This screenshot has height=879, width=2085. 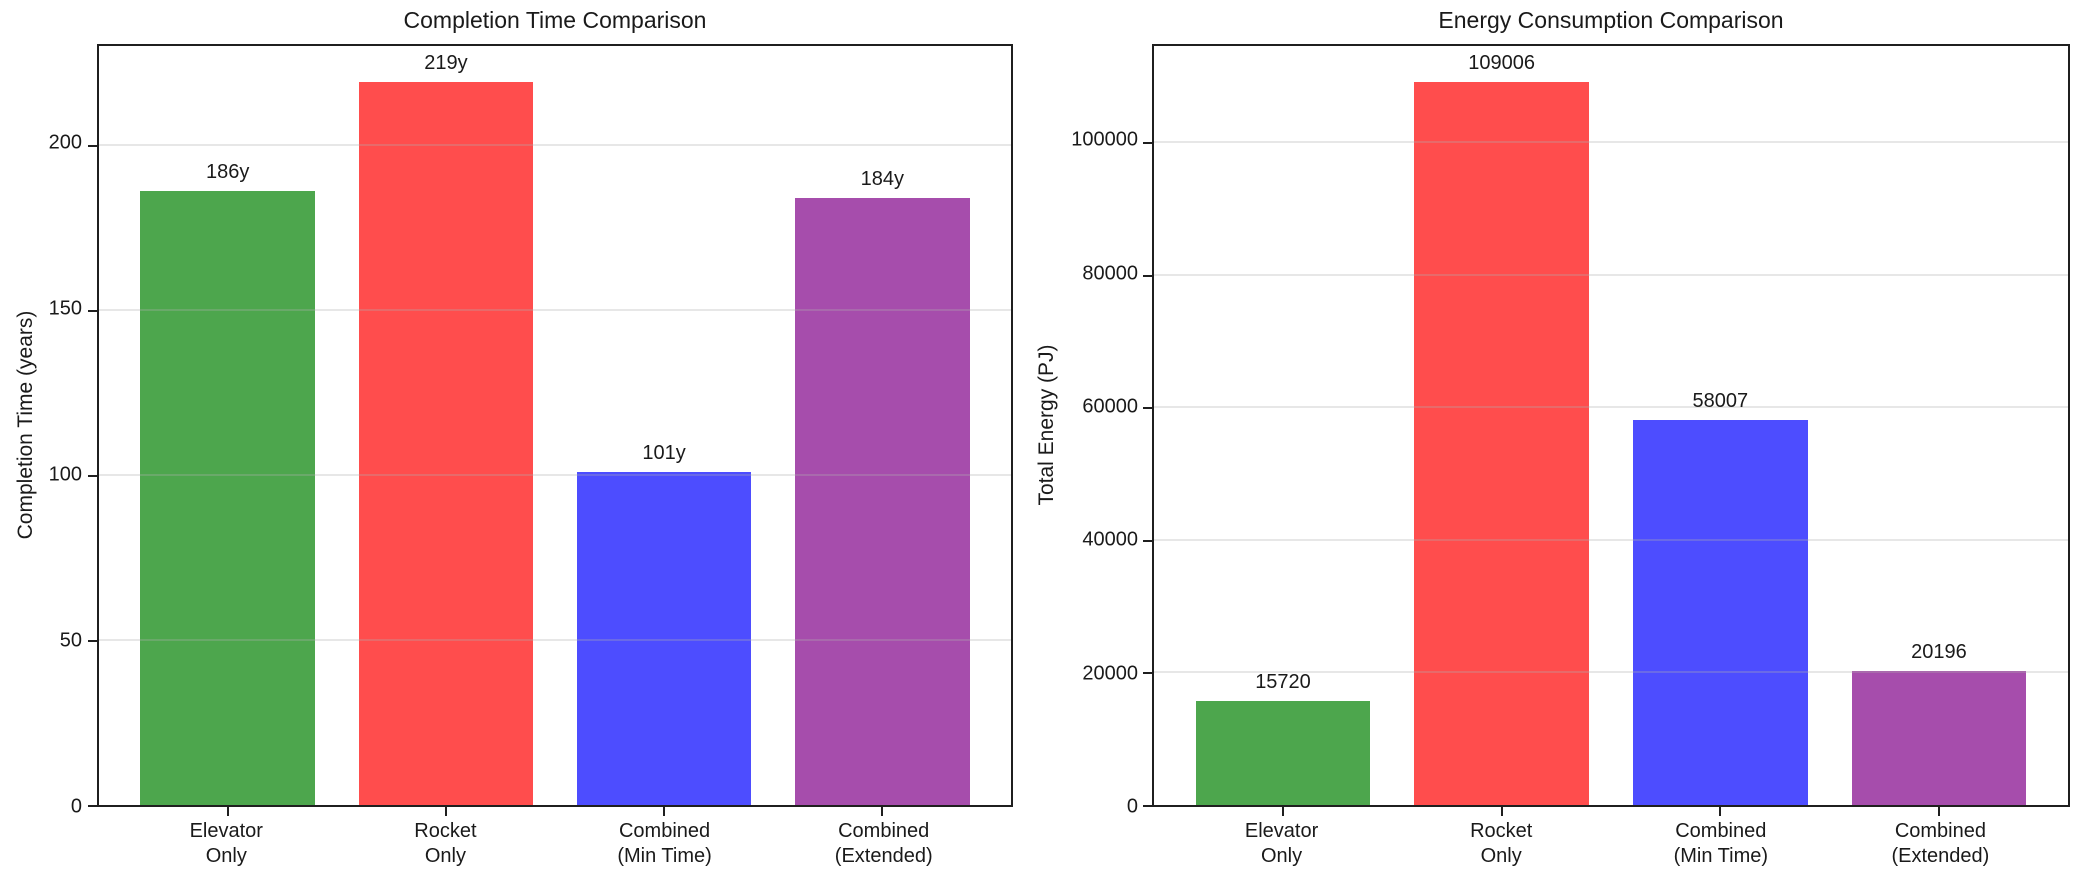 What do you see at coordinates (1283, 681) in the screenshot?
I see `bar-value-label-0: 15720` at bounding box center [1283, 681].